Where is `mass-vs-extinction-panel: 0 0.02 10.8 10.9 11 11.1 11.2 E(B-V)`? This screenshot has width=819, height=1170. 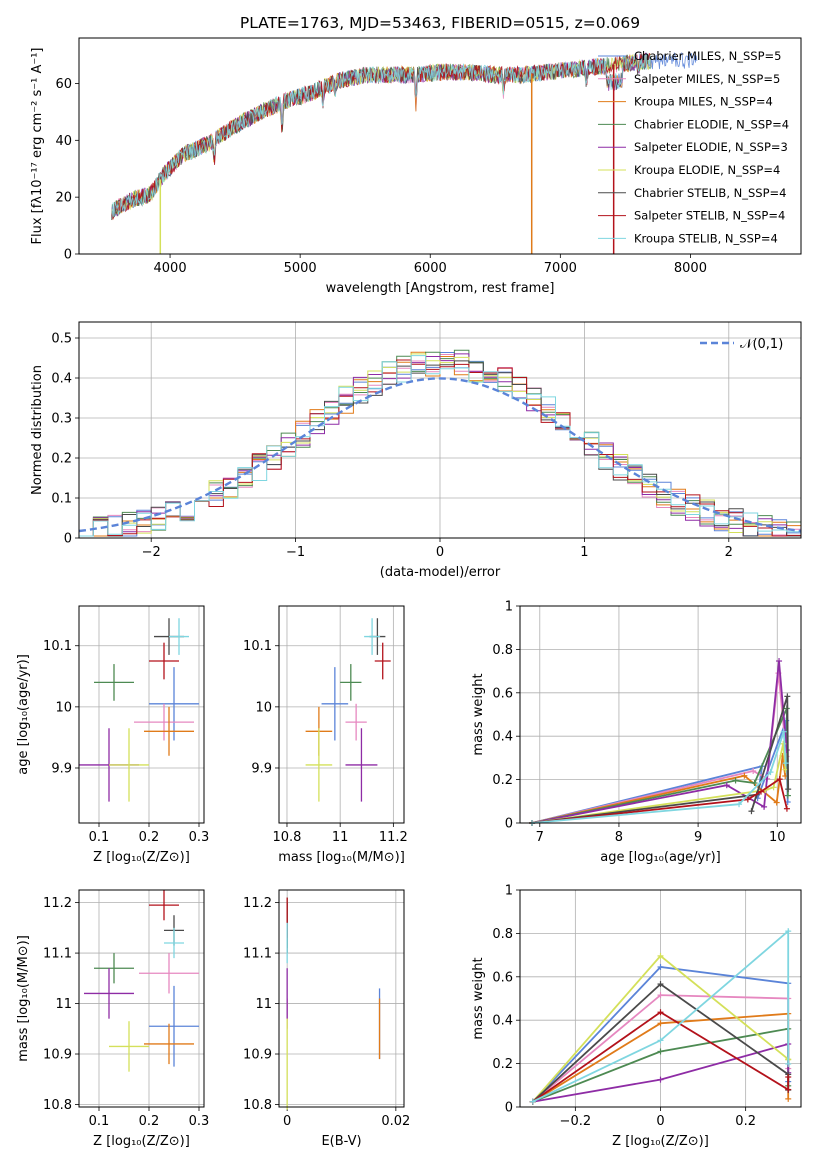 mass-vs-extinction-panel: 0 0.02 10.8 10.9 11 11.1 11.2 E(B-V) is located at coordinates (326, 1019).